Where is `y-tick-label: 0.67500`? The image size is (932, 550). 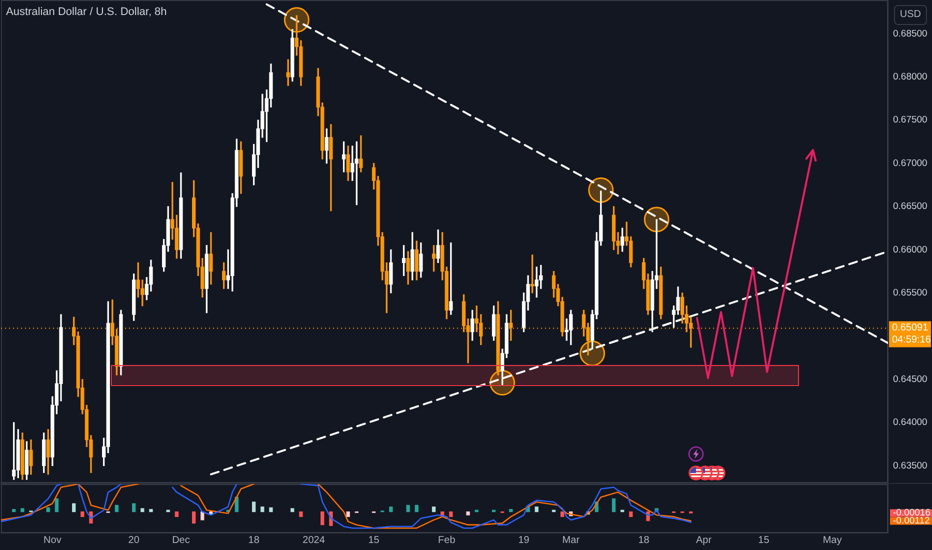 y-tick-label: 0.67500 is located at coordinates (910, 120).